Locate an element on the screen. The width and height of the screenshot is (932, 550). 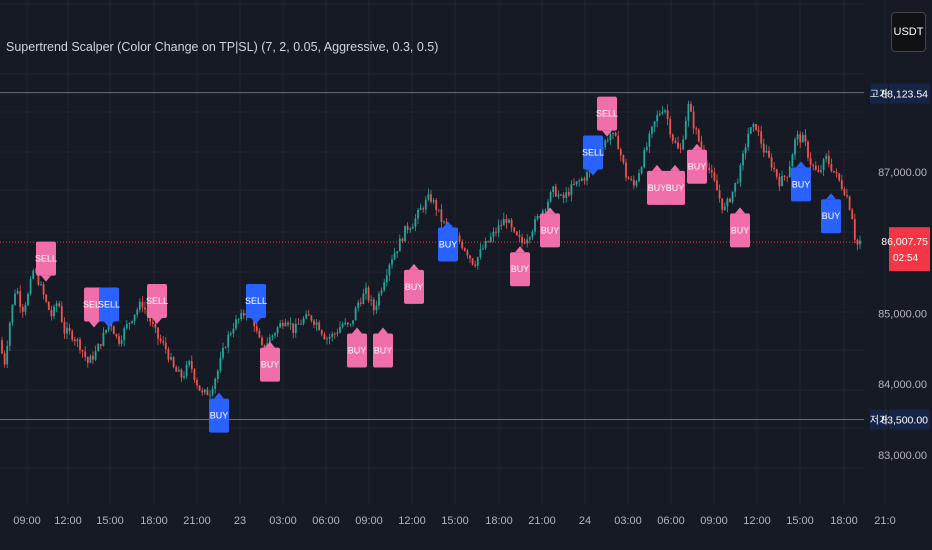
currency-button: USDT is located at coordinates (908, 32).